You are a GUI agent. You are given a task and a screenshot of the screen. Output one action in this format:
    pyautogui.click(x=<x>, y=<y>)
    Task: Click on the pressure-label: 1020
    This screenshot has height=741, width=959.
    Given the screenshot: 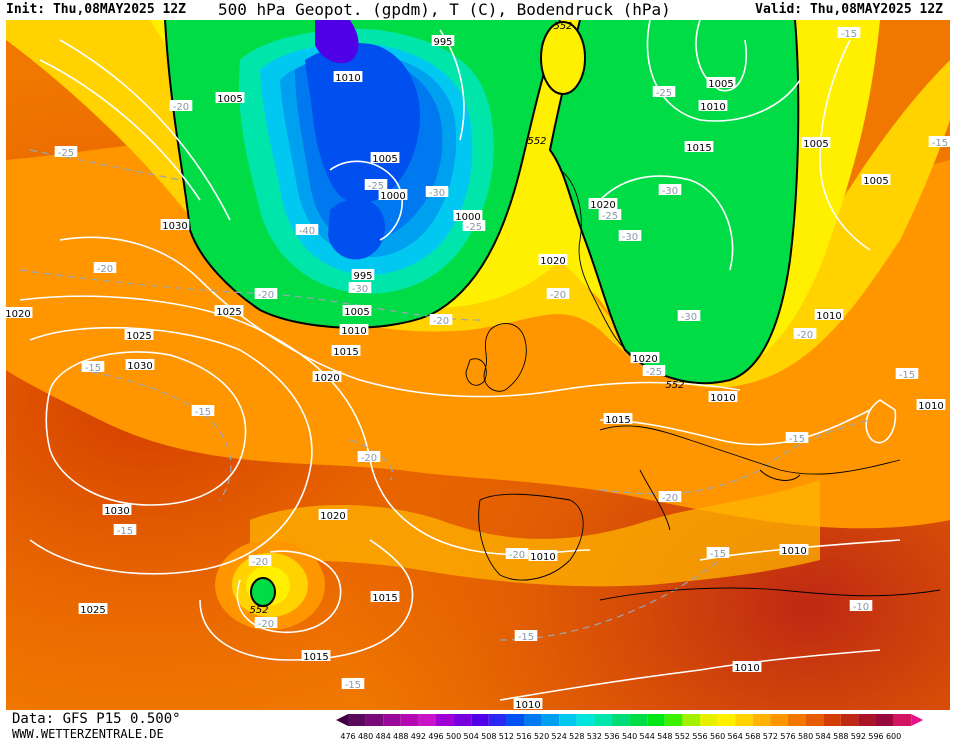 What is the action you would take?
    pyautogui.click(x=553, y=260)
    